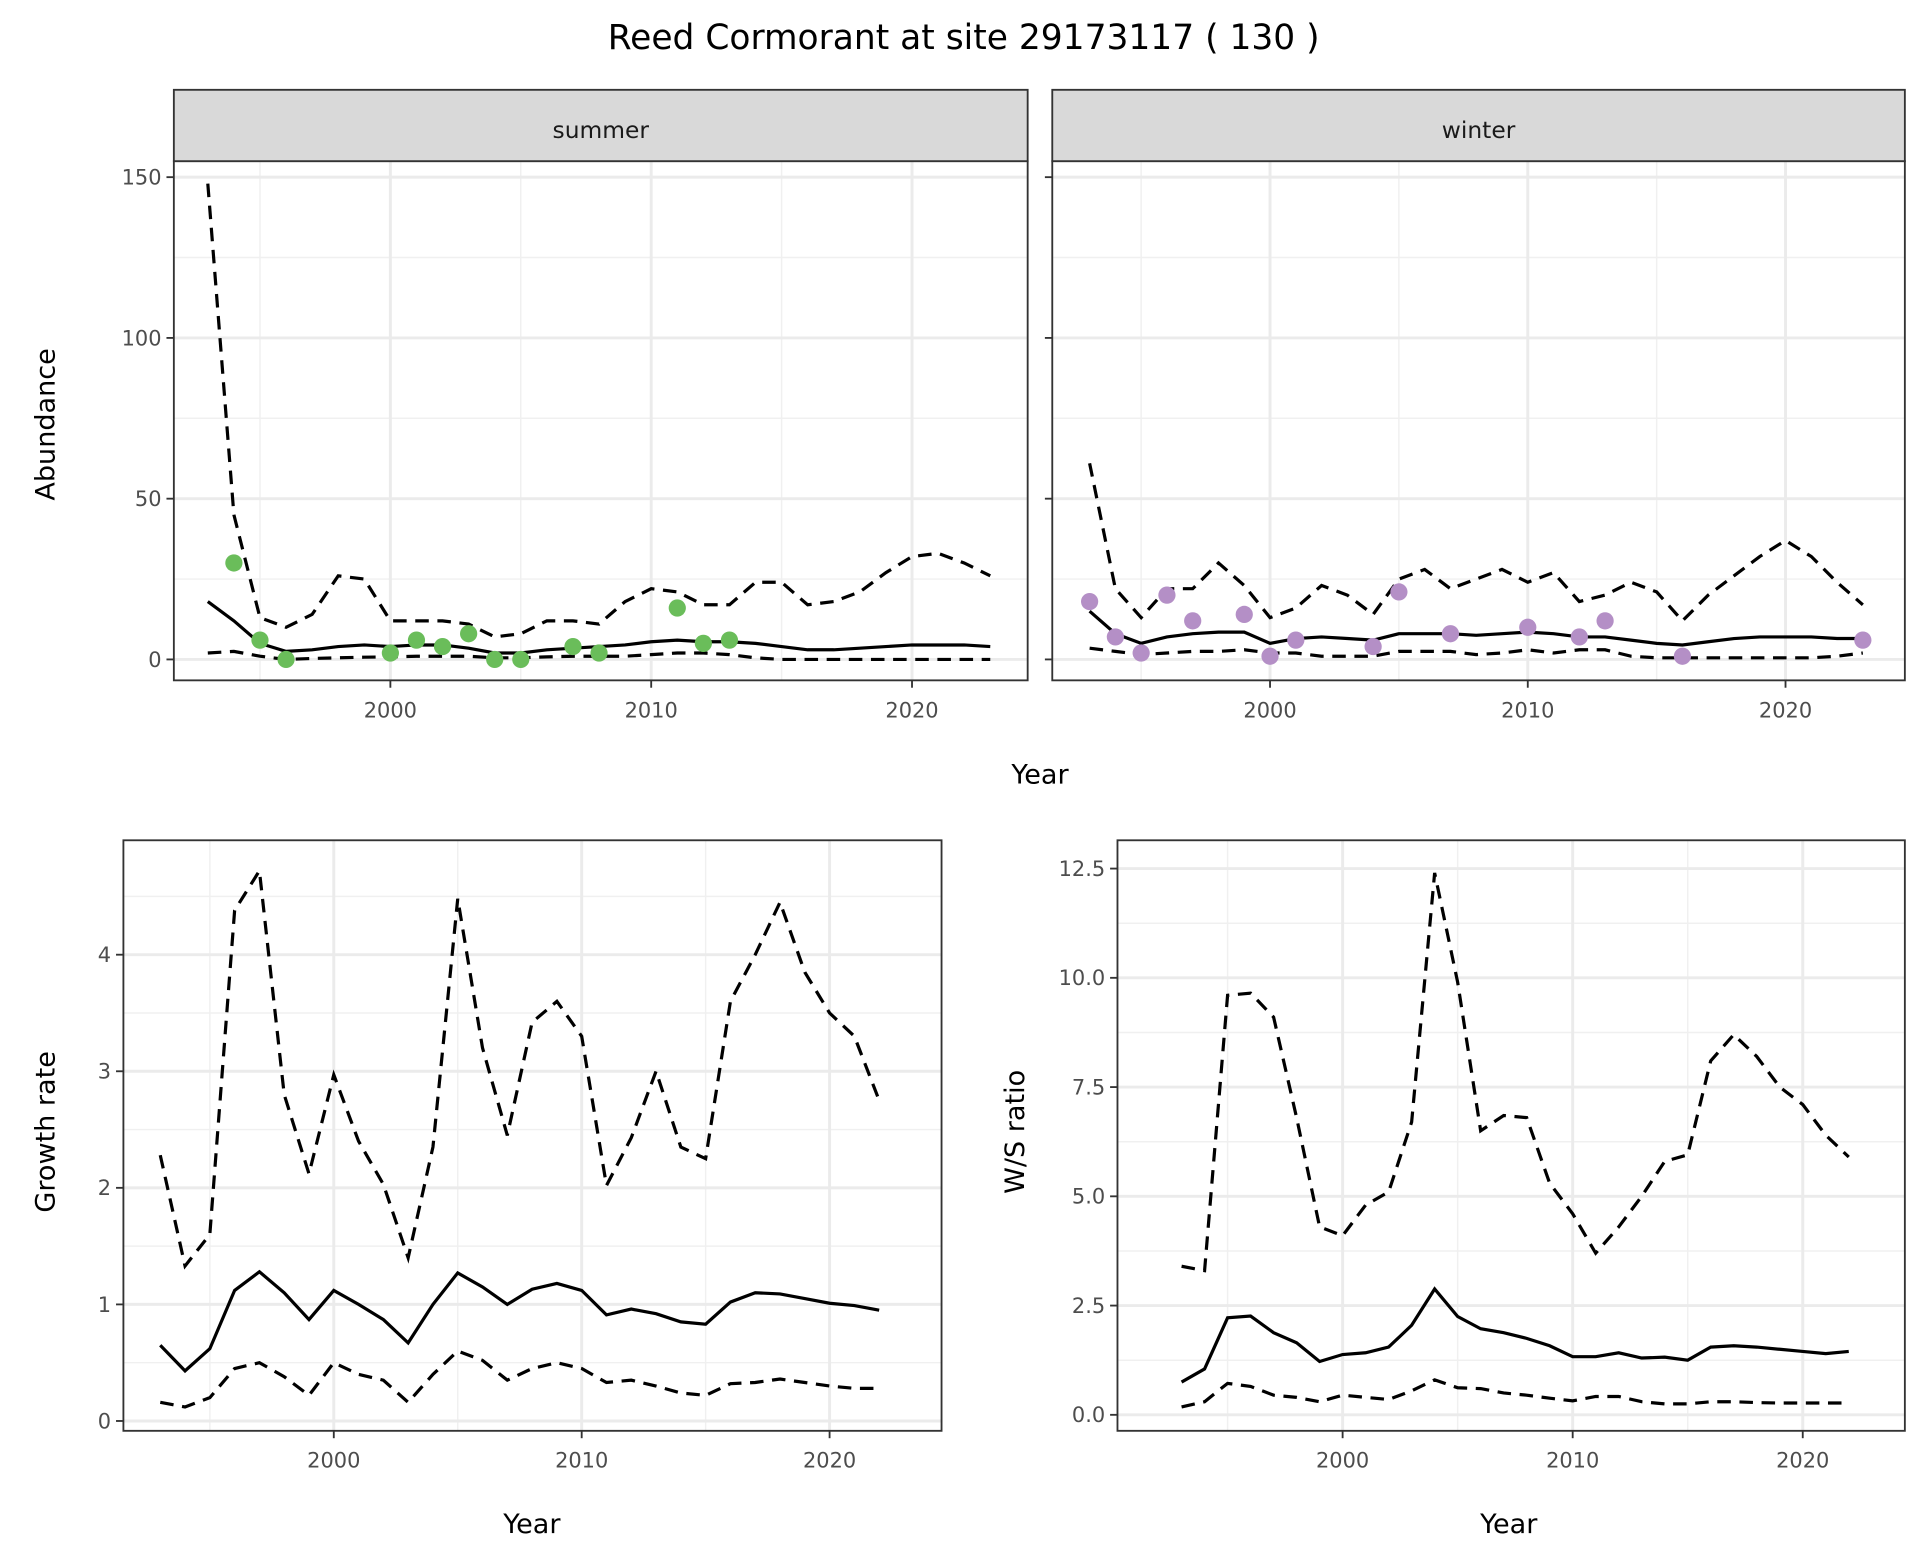 Image resolution: width=1920 pixels, height=1560 pixels. What do you see at coordinates (104, 955) in the screenshot?
I see `y-tick-label: 4` at bounding box center [104, 955].